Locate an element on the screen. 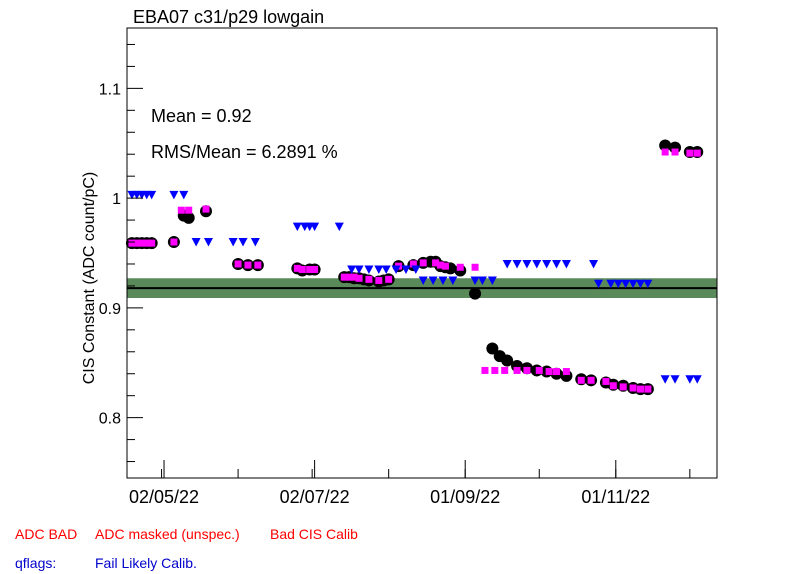 Image resolution: width=796 pixels, height=574 pixels. y-tick-label: 1 is located at coordinates (116, 199).